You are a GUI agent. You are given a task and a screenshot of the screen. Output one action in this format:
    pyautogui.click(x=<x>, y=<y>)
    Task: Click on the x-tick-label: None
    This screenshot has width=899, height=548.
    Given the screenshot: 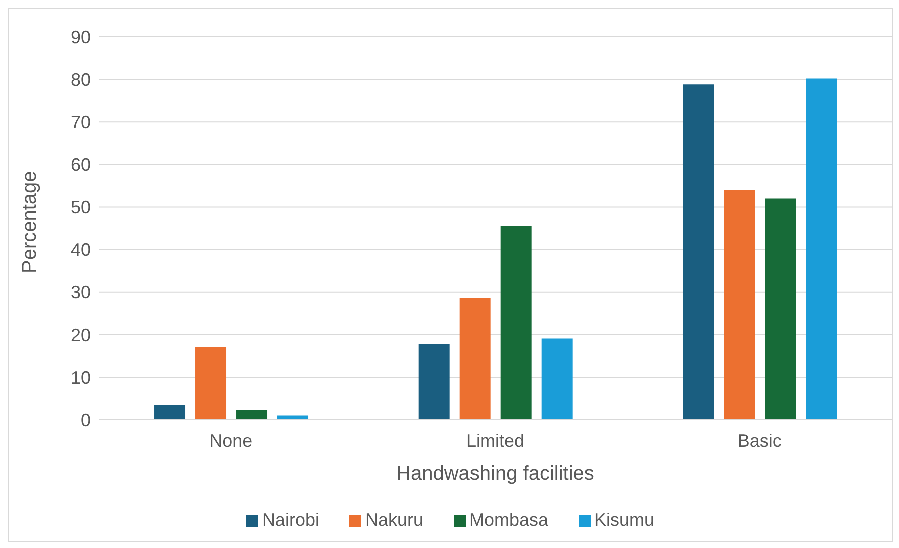 What is the action you would take?
    pyautogui.click(x=231, y=440)
    